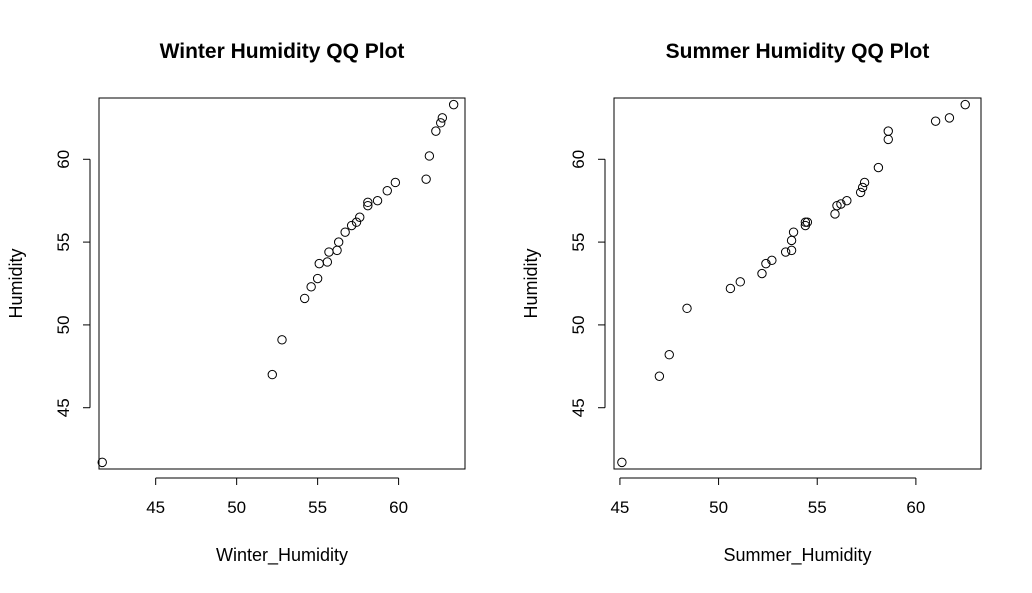 Image resolution: width=1032 pixels, height=593 pixels. I want to click on summer-x-tick-label: 50, so click(718, 507).